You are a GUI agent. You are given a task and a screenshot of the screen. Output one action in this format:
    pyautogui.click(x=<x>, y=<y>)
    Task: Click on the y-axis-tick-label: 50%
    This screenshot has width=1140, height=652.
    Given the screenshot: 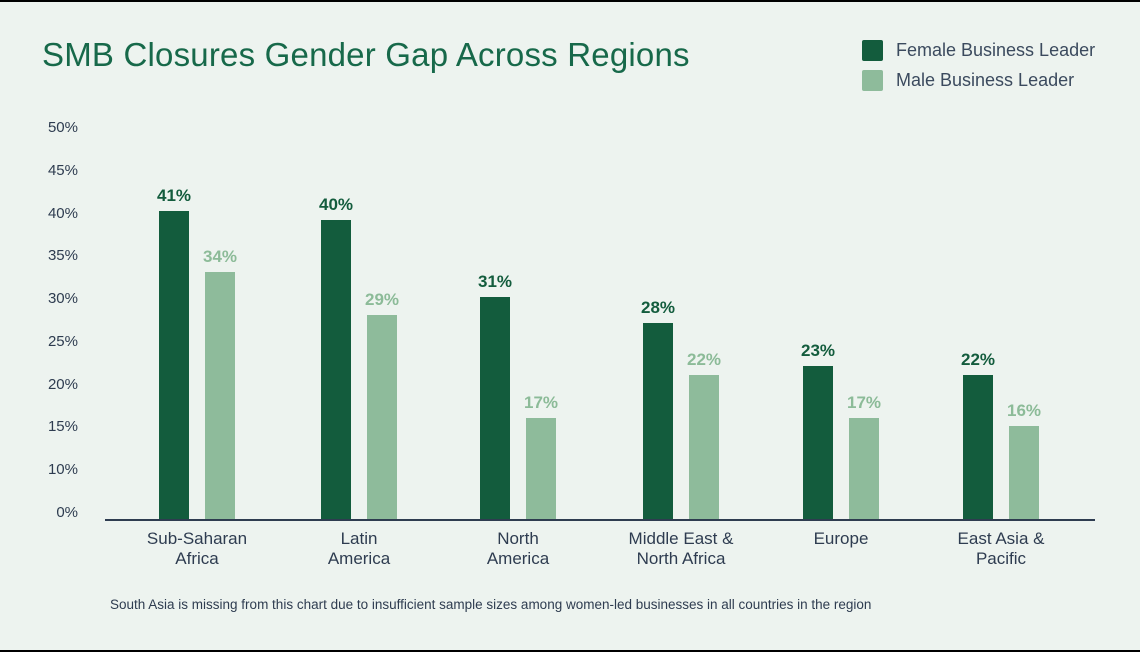 What is the action you would take?
    pyautogui.click(x=62, y=127)
    